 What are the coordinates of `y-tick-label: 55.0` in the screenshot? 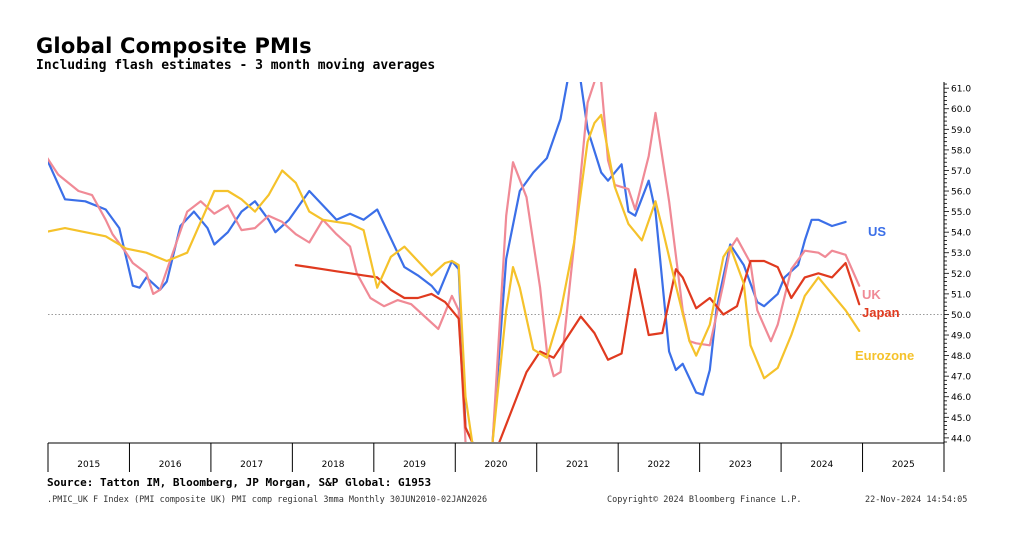 It's located at (961, 213).